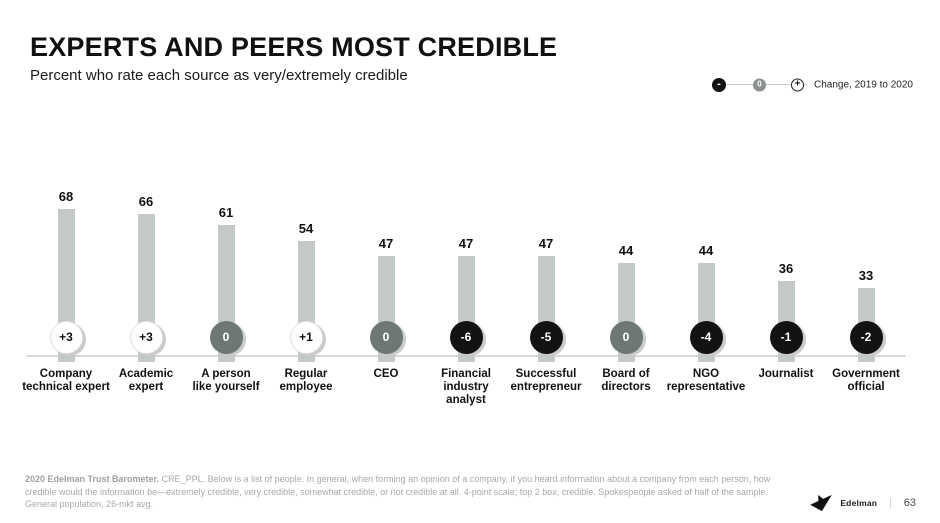 This screenshot has height=523, width=940. Describe the element at coordinates (306, 380) in the screenshot. I see `category-label: Regular employee` at that location.